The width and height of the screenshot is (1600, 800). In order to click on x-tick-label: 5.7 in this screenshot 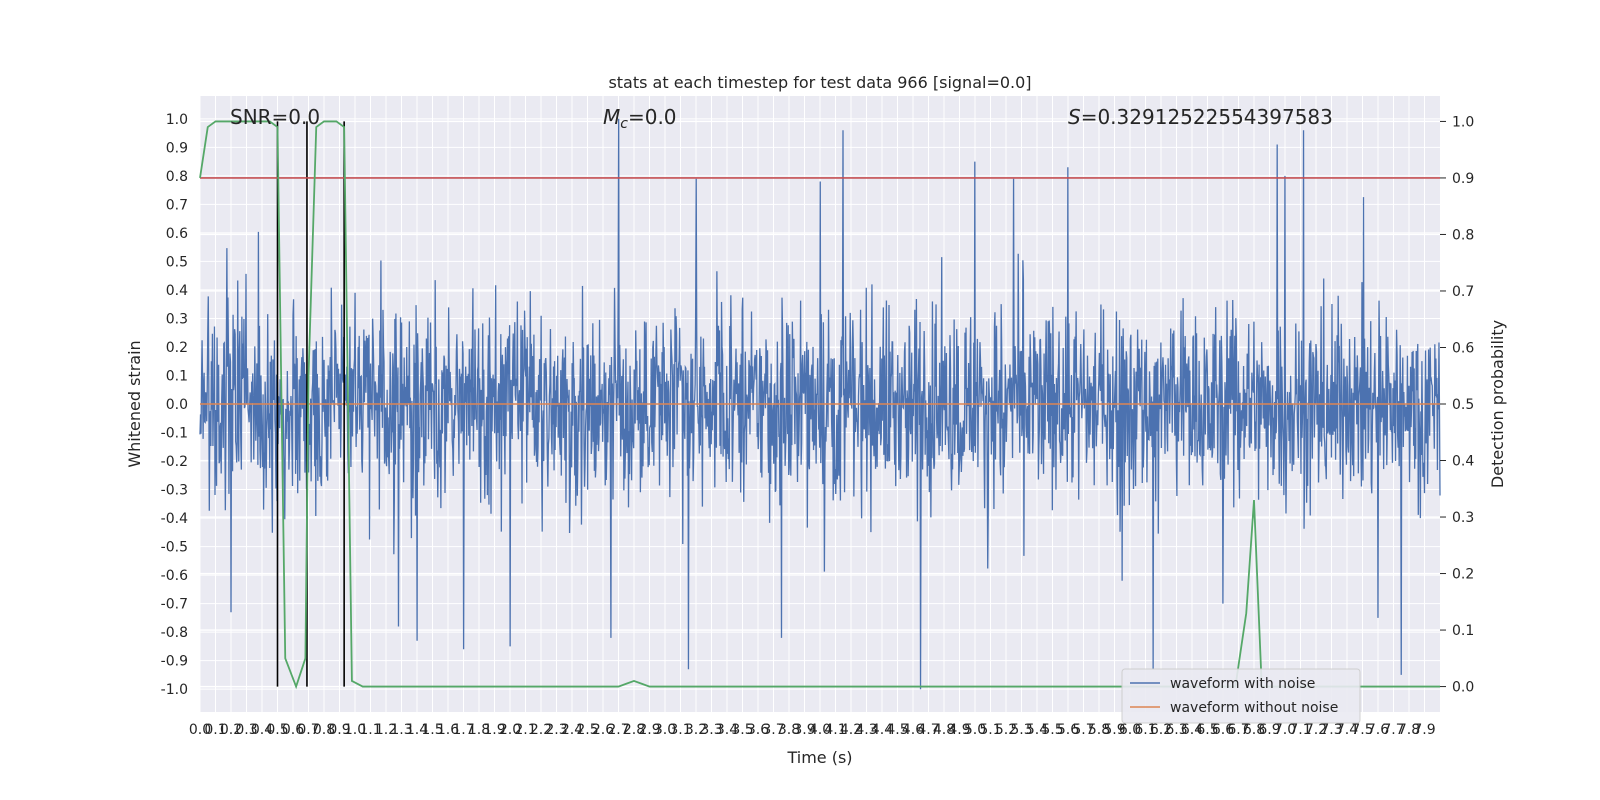, I will do `click(1083, 730)`.